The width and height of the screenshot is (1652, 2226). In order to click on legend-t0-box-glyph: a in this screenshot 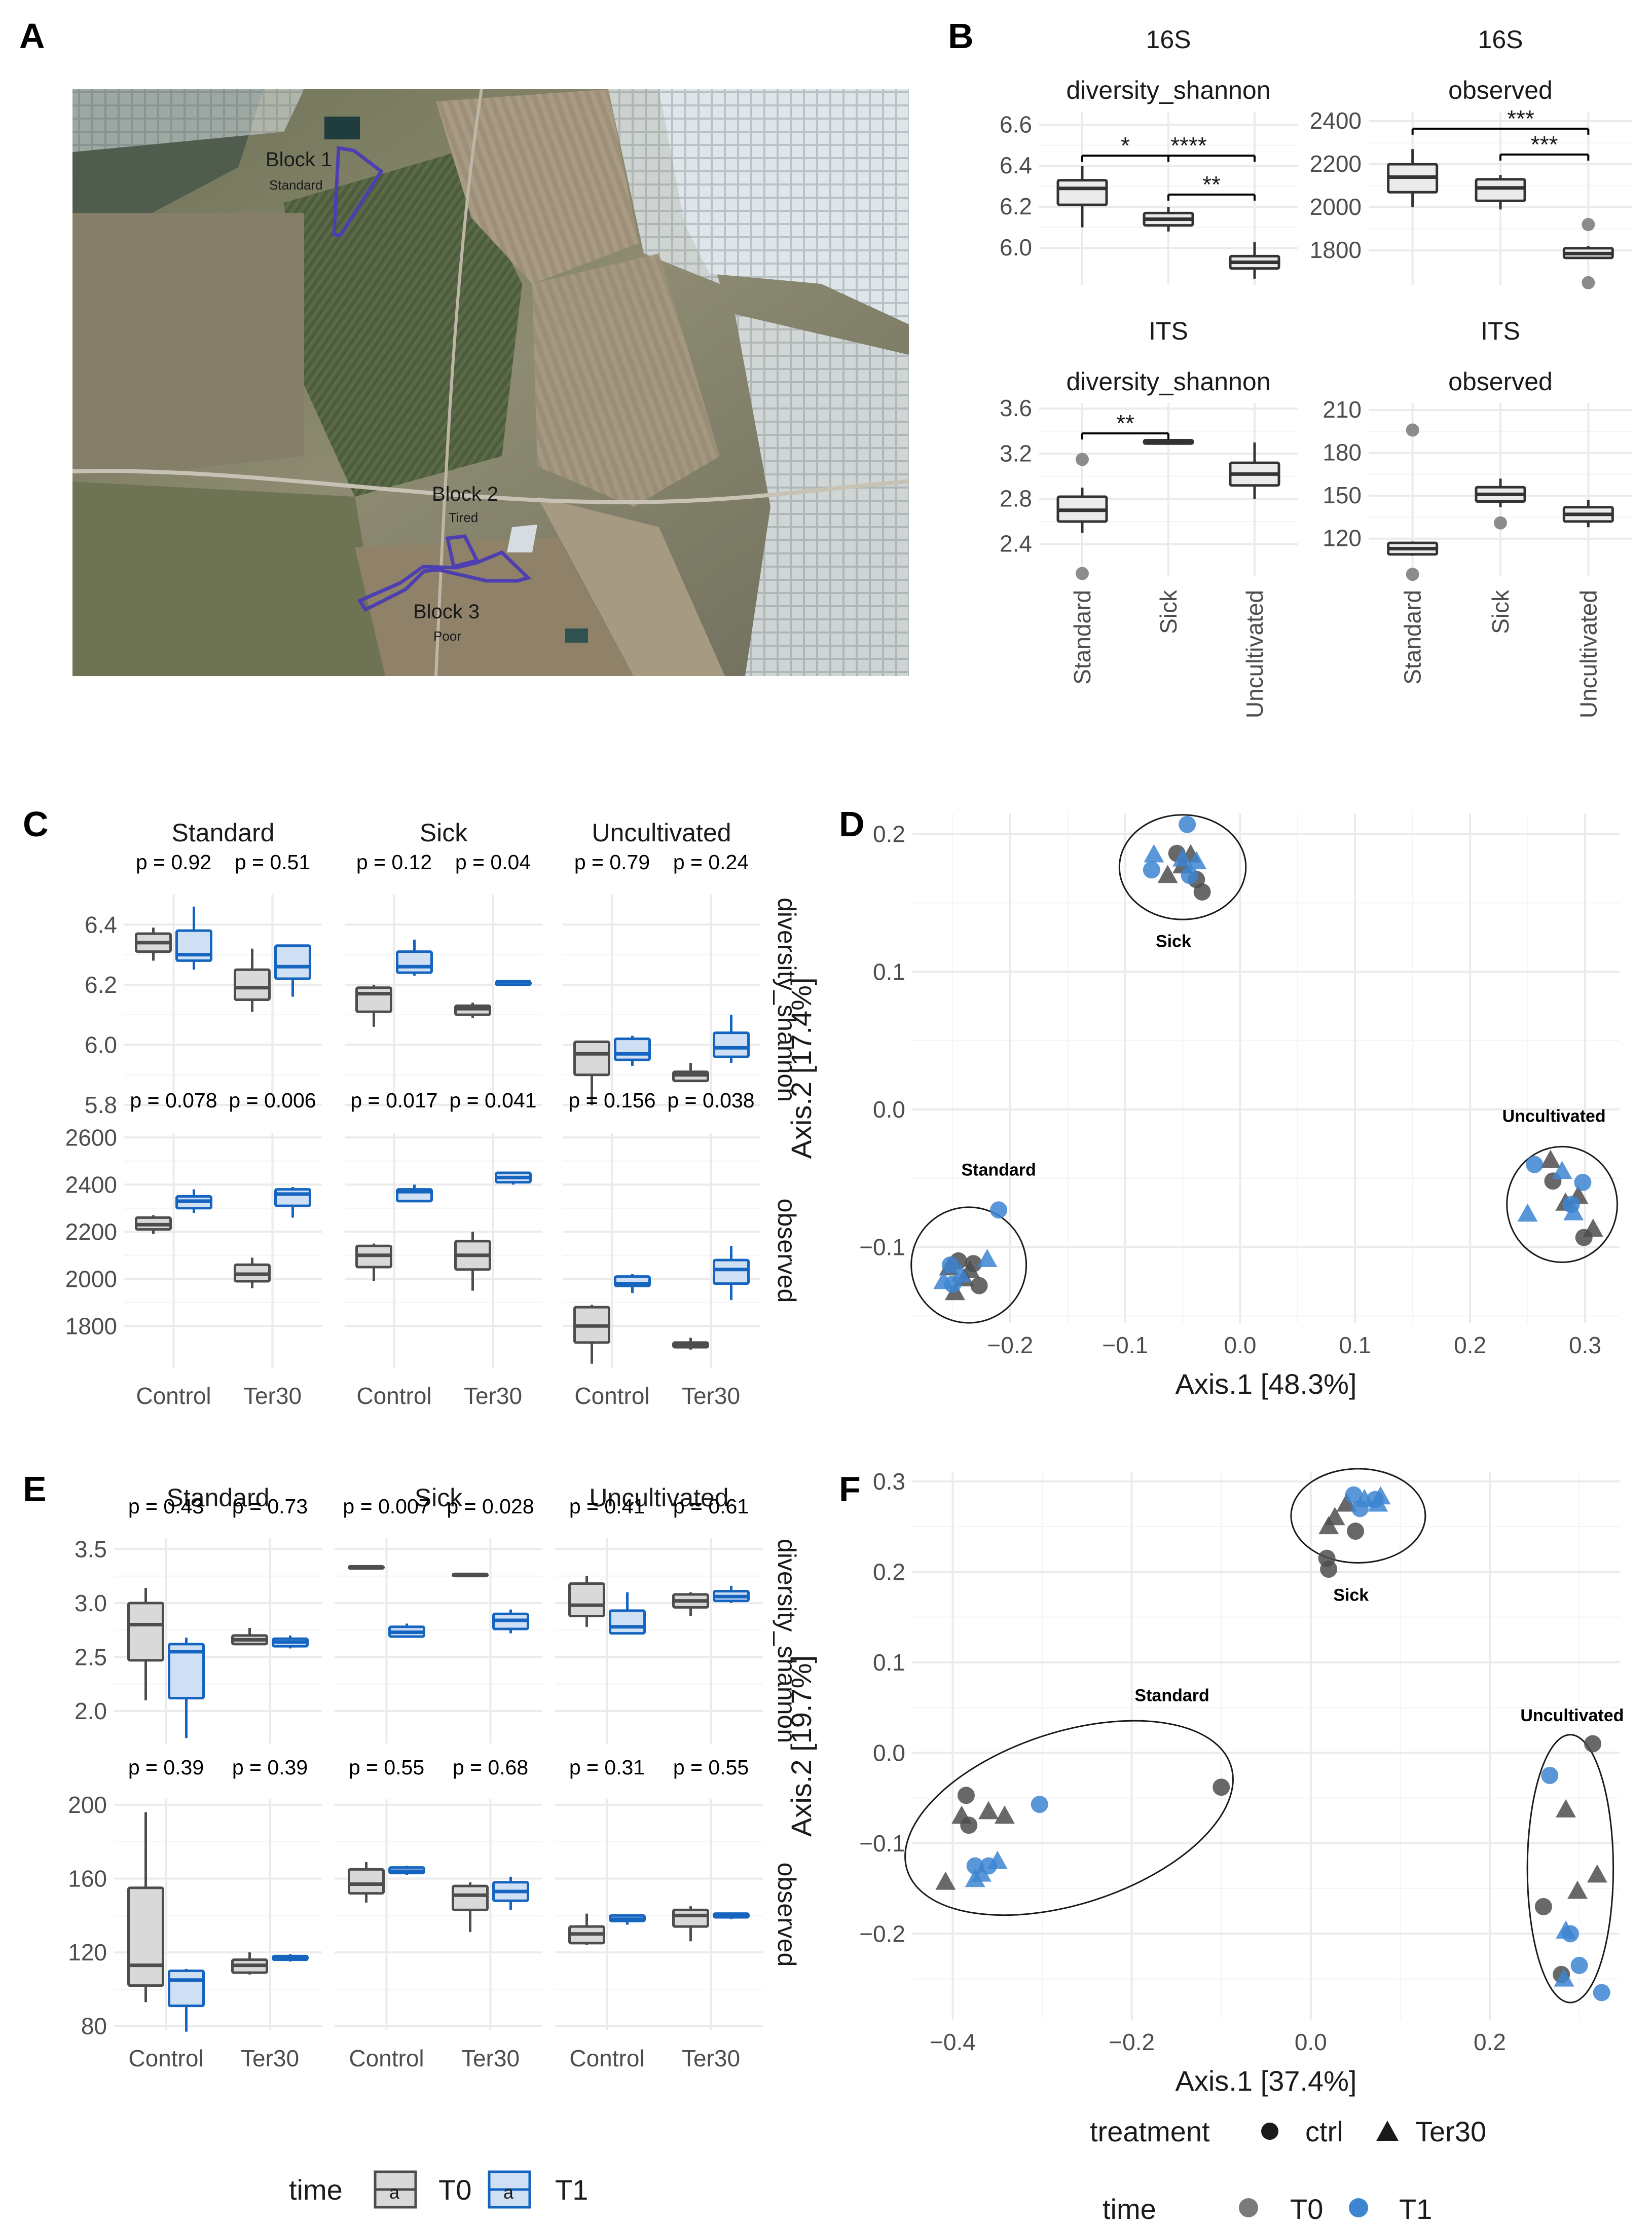, I will do `click(395, 2192)`.